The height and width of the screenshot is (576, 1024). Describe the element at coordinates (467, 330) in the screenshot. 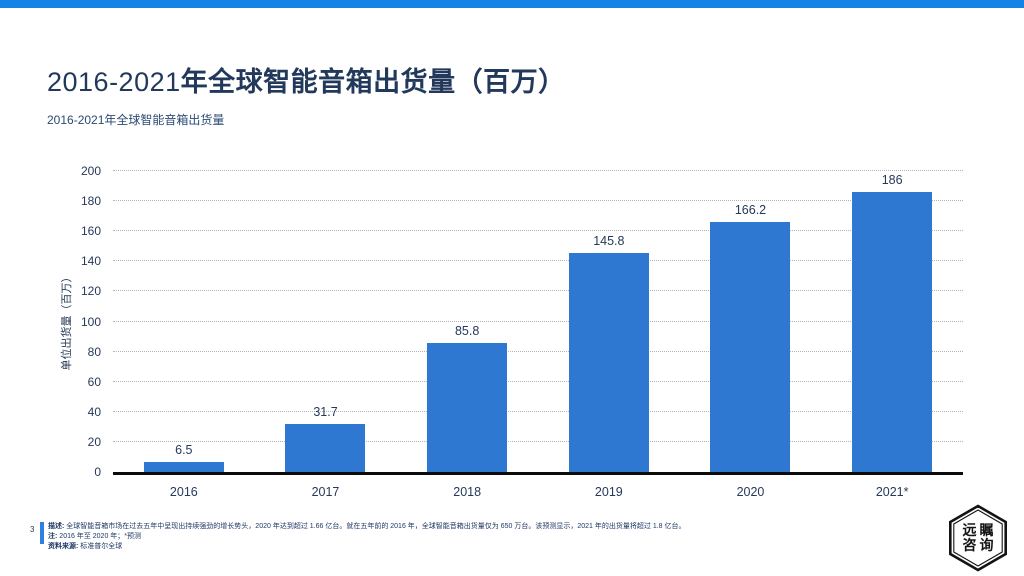

I see `bar-value-label-2018: 85.8` at that location.